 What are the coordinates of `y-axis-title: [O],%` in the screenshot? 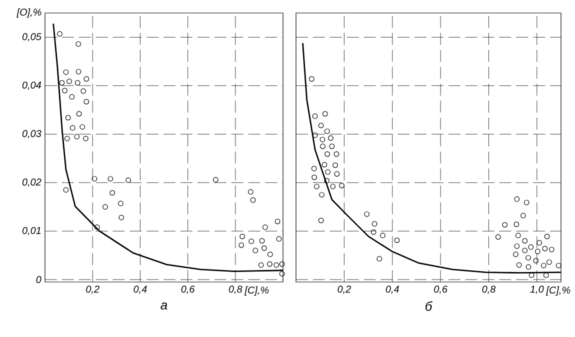 It's located at (29, 13).